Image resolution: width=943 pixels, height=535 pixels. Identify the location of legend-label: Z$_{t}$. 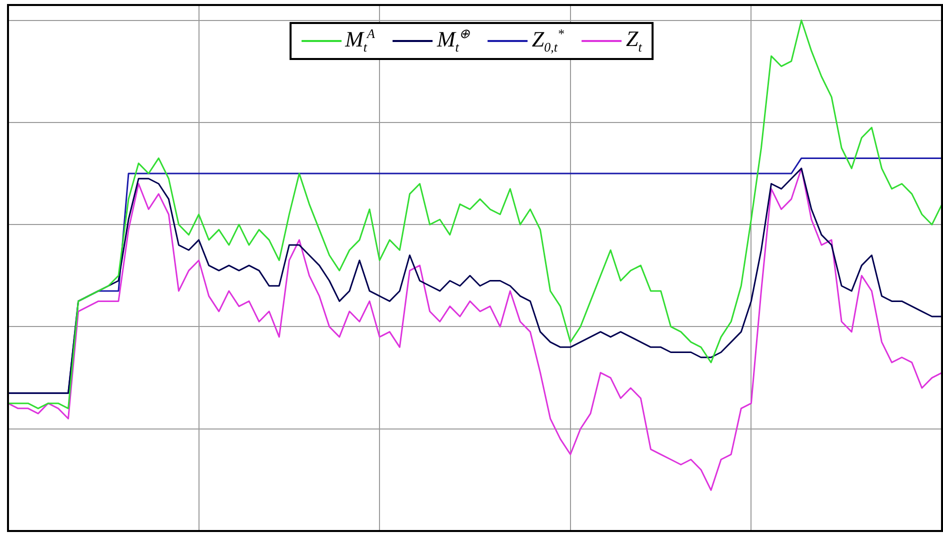
(634, 41).